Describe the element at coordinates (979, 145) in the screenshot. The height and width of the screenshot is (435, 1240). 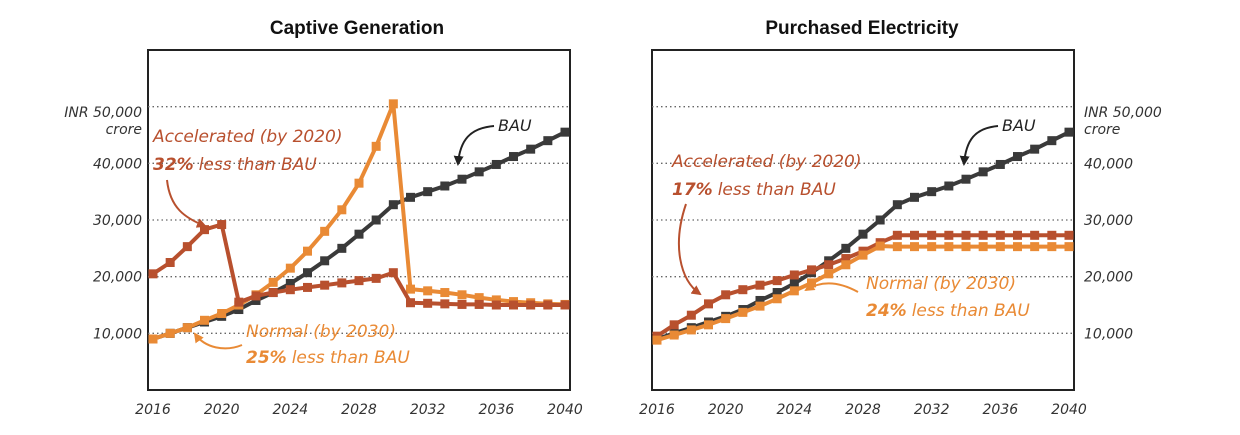
I see `bau-arrow` at that location.